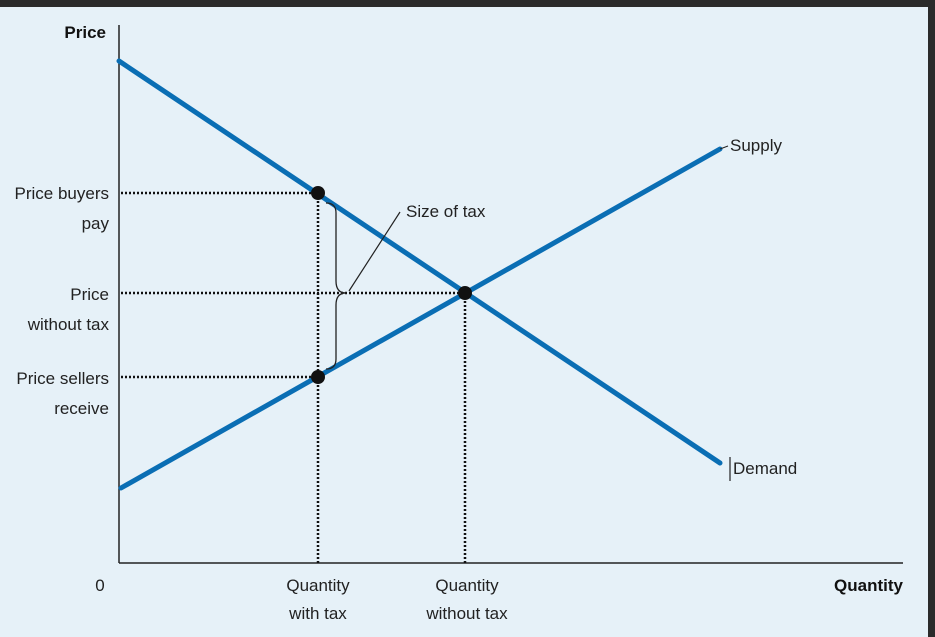 Image resolution: width=935 pixels, height=637 pixels. What do you see at coordinates (465, 293) in the screenshot?
I see `equilibrium-point` at bounding box center [465, 293].